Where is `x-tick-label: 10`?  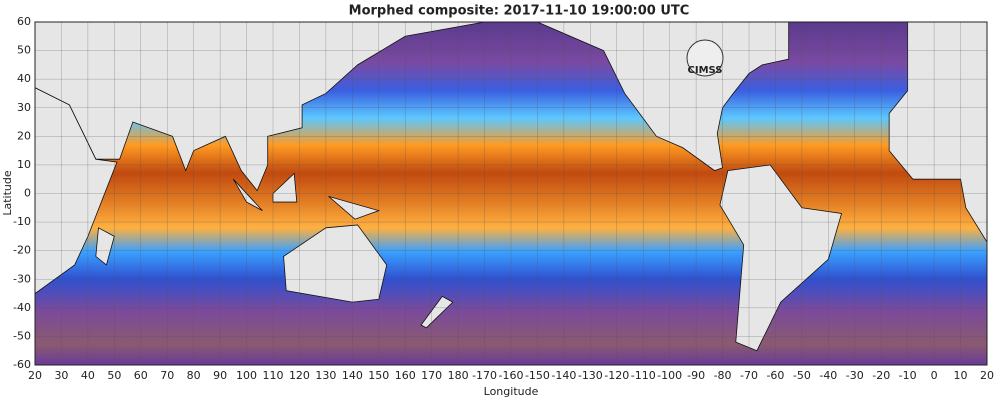
x-tick-label: 10 is located at coordinates (961, 375).